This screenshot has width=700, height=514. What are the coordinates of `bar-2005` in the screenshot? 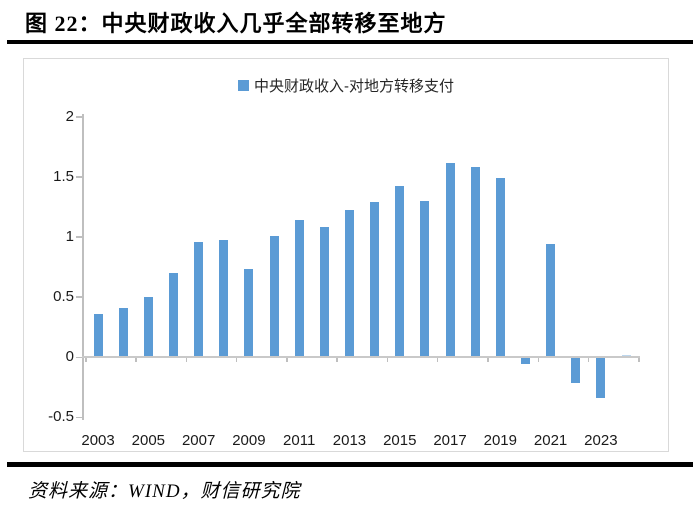 It's located at (148, 326).